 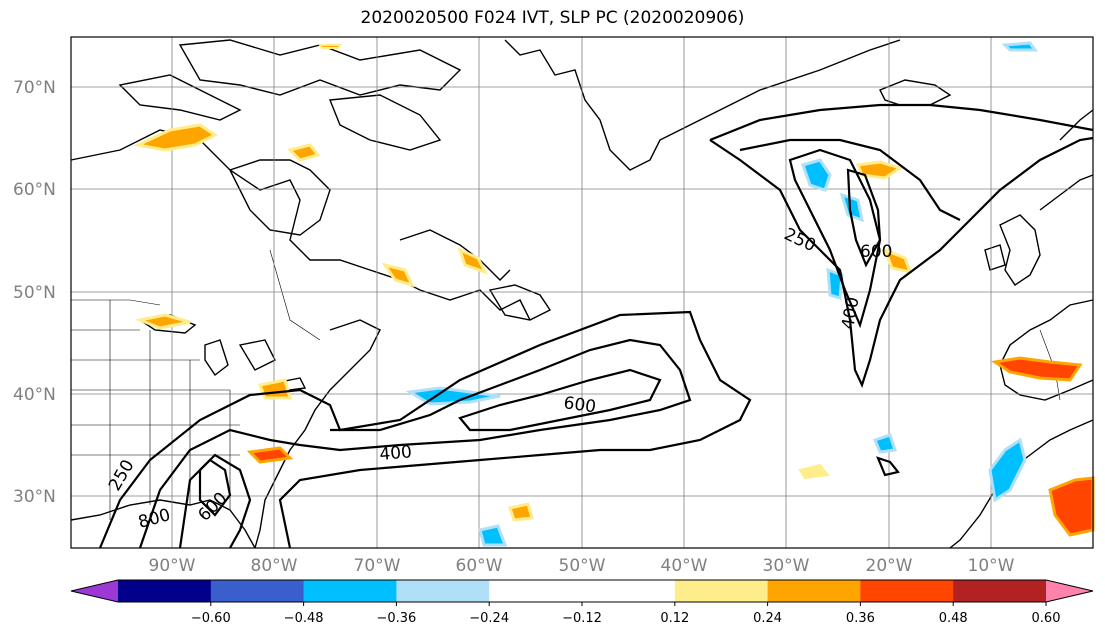 What do you see at coordinates (582, 618) in the screenshot?
I see `colorbar-tick-label: −0.12` at bounding box center [582, 618].